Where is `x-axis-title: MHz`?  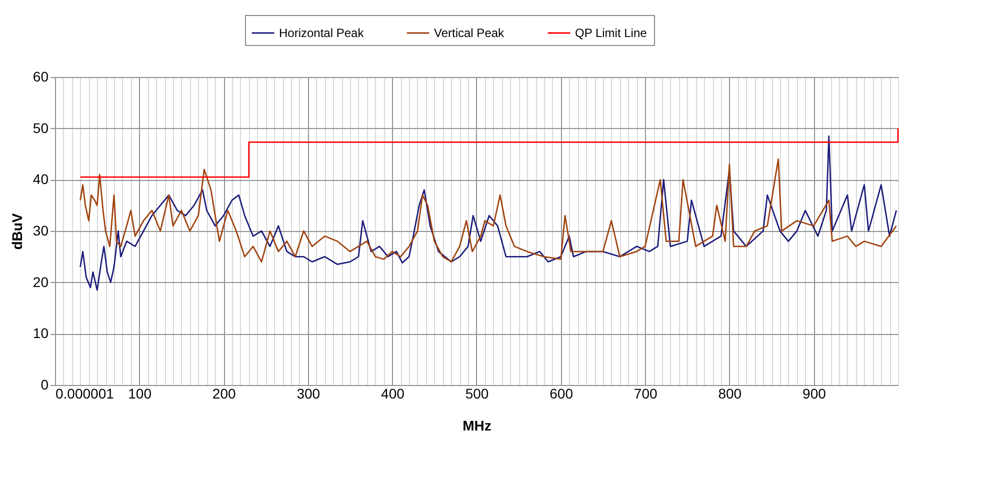 x-axis-title: MHz is located at coordinates (477, 426).